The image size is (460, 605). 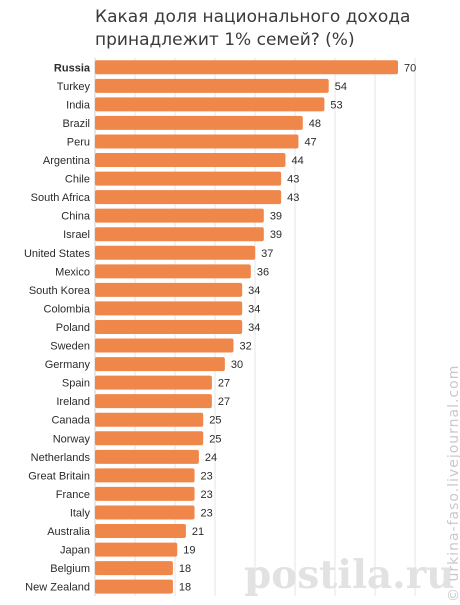 I want to click on bar-netherlands, so click(x=147, y=456).